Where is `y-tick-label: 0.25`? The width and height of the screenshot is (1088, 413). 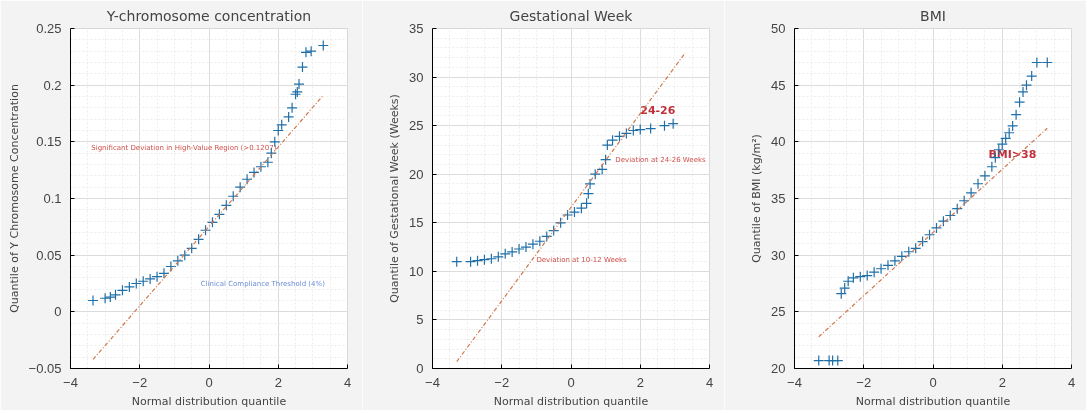
y-tick-label: 0.25 is located at coordinates (49, 28).